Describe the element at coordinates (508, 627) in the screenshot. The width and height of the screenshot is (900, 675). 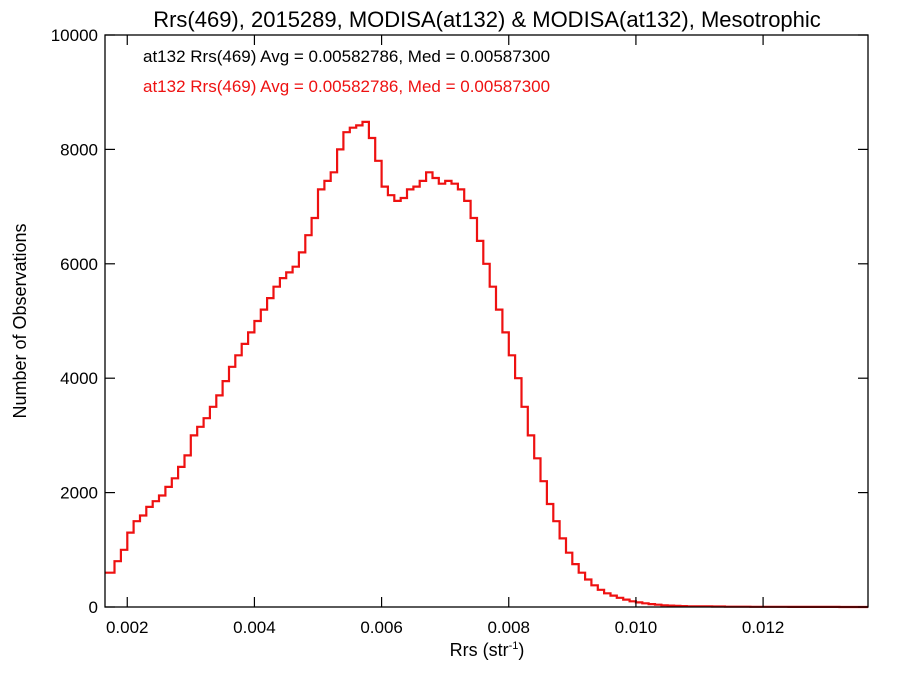
I see `x-tick-label: 0.008` at that location.